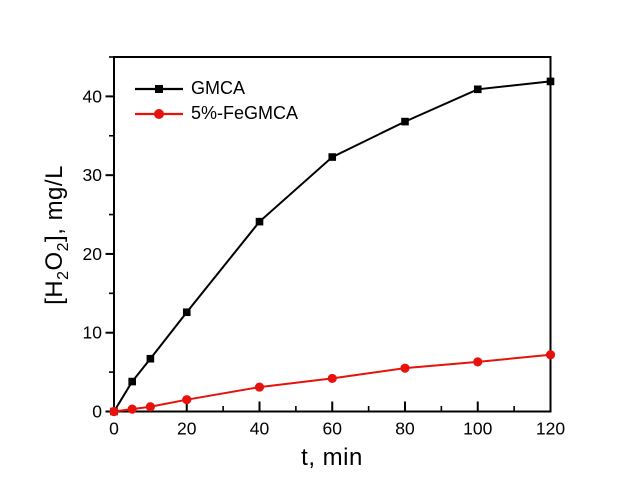 Image resolution: width=639 pixels, height=493 pixels. I want to click on x-tick-label-60: 60, so click(333, 429).